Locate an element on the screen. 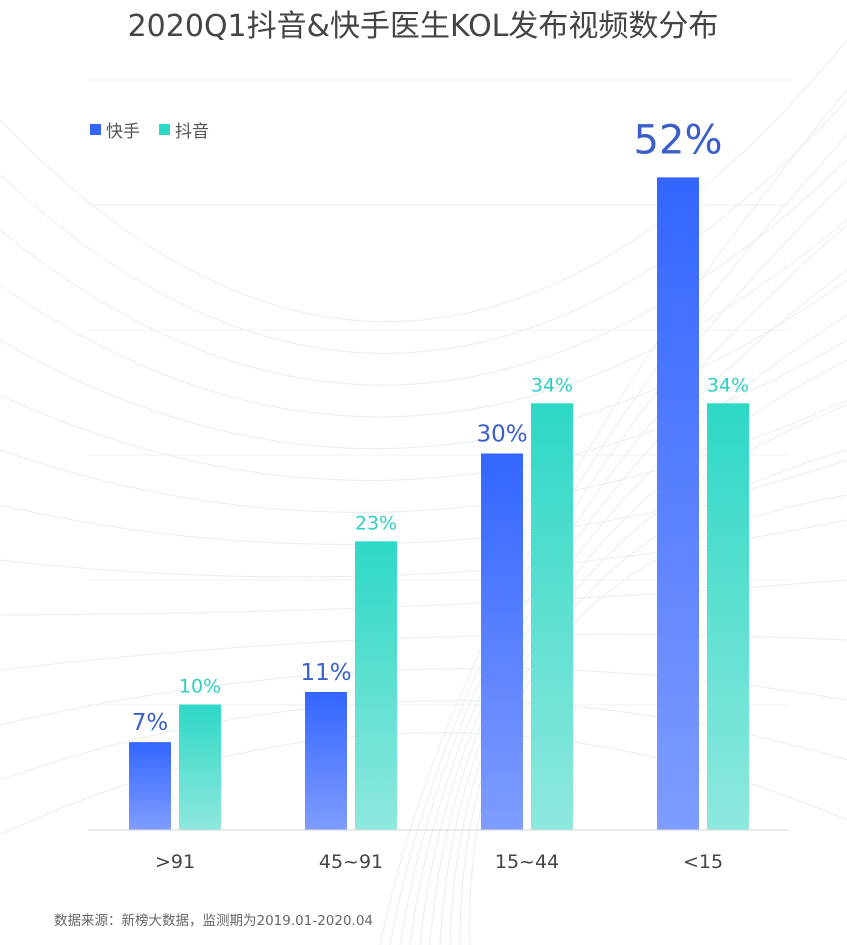  value-label-douyin-3: 34% is located at coordinates (728, 385).